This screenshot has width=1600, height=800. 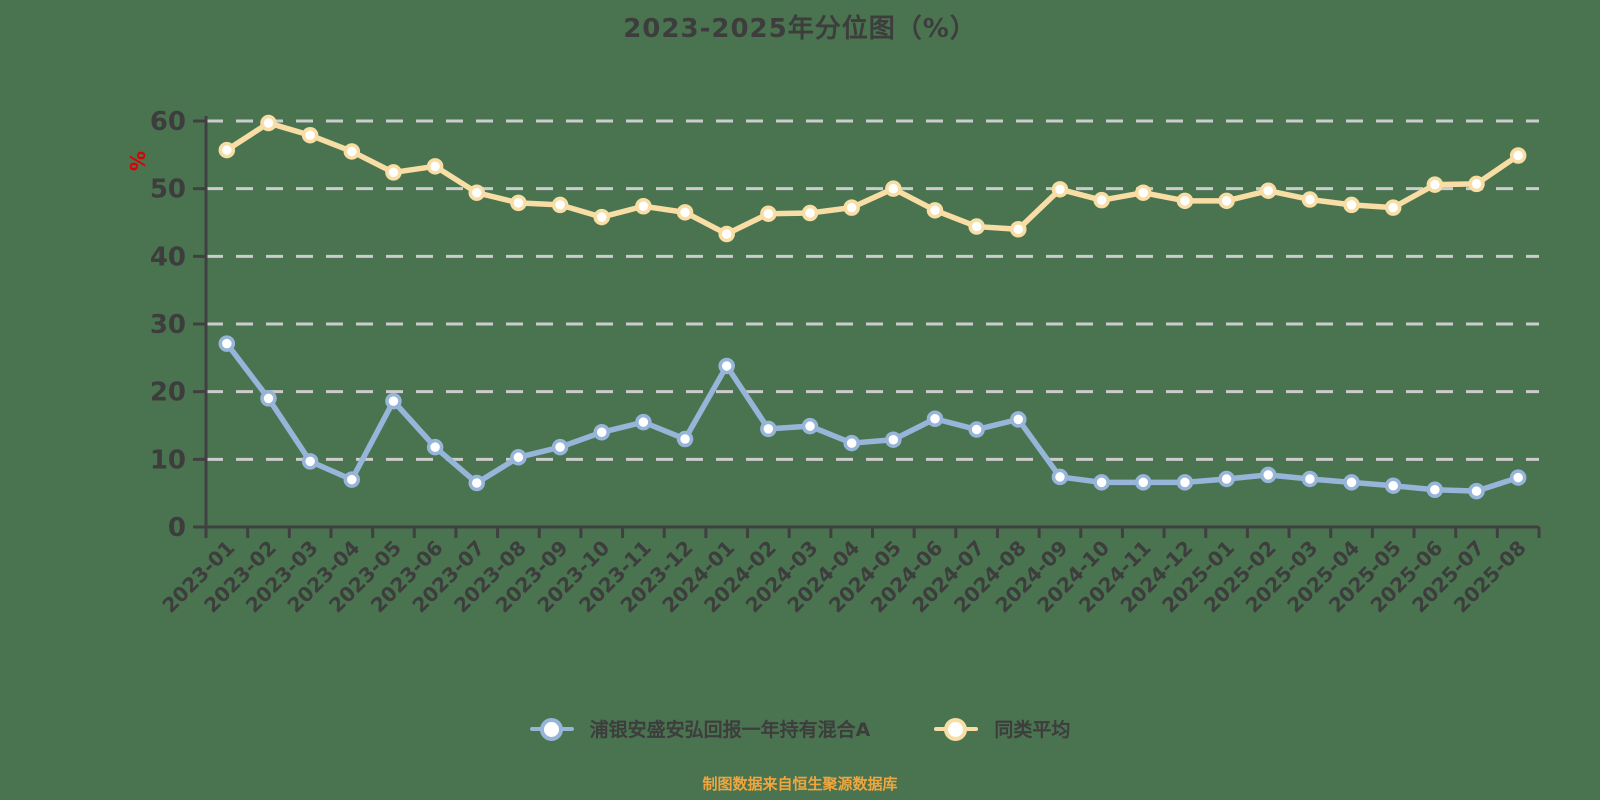 I want to click on y-tick-label: 30, so click(x=168, y=325).